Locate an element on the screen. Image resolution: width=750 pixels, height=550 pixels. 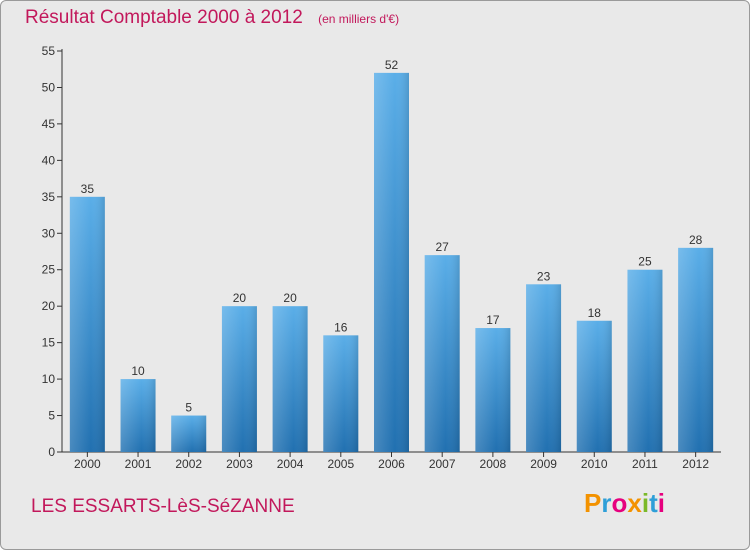
data-label: 23 is located at coordinates (544, 276).